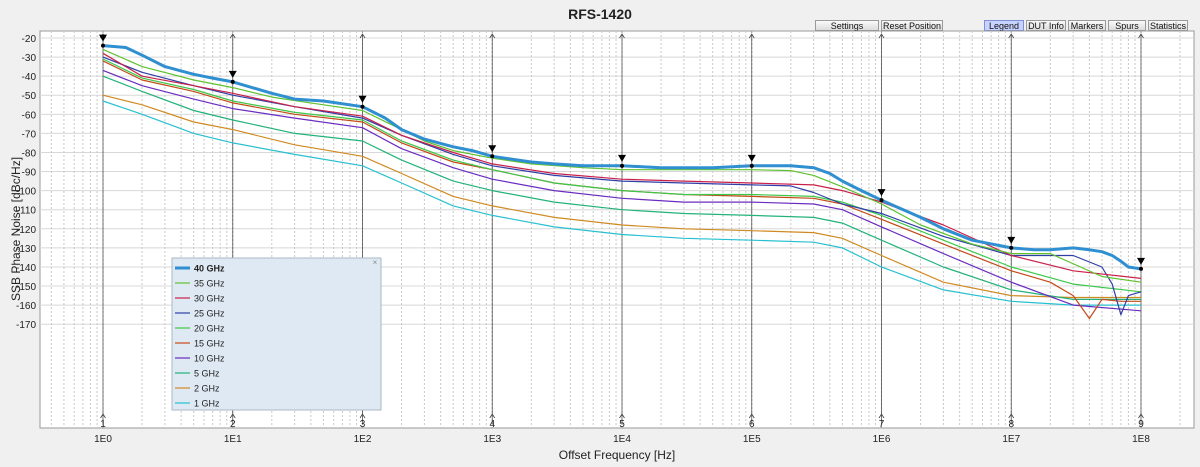 This screenshot has width=1200, height=467. What do you see at coordinates (752, 439) in the screenshot?
I see `x-tick-label: 1E5` at bounding box center [752, 439].